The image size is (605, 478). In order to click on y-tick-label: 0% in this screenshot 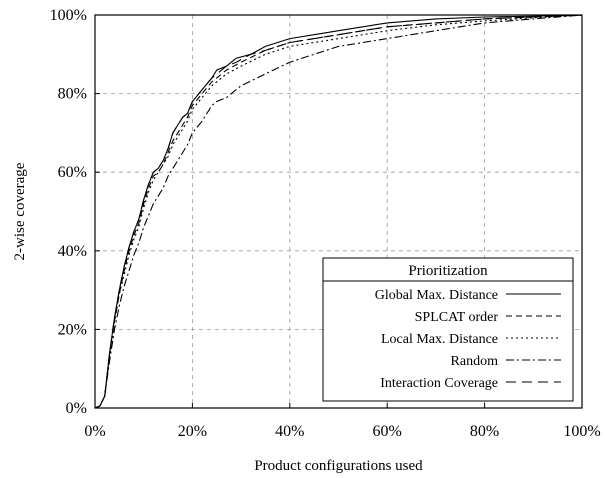, I will do `click(76, 408)`.